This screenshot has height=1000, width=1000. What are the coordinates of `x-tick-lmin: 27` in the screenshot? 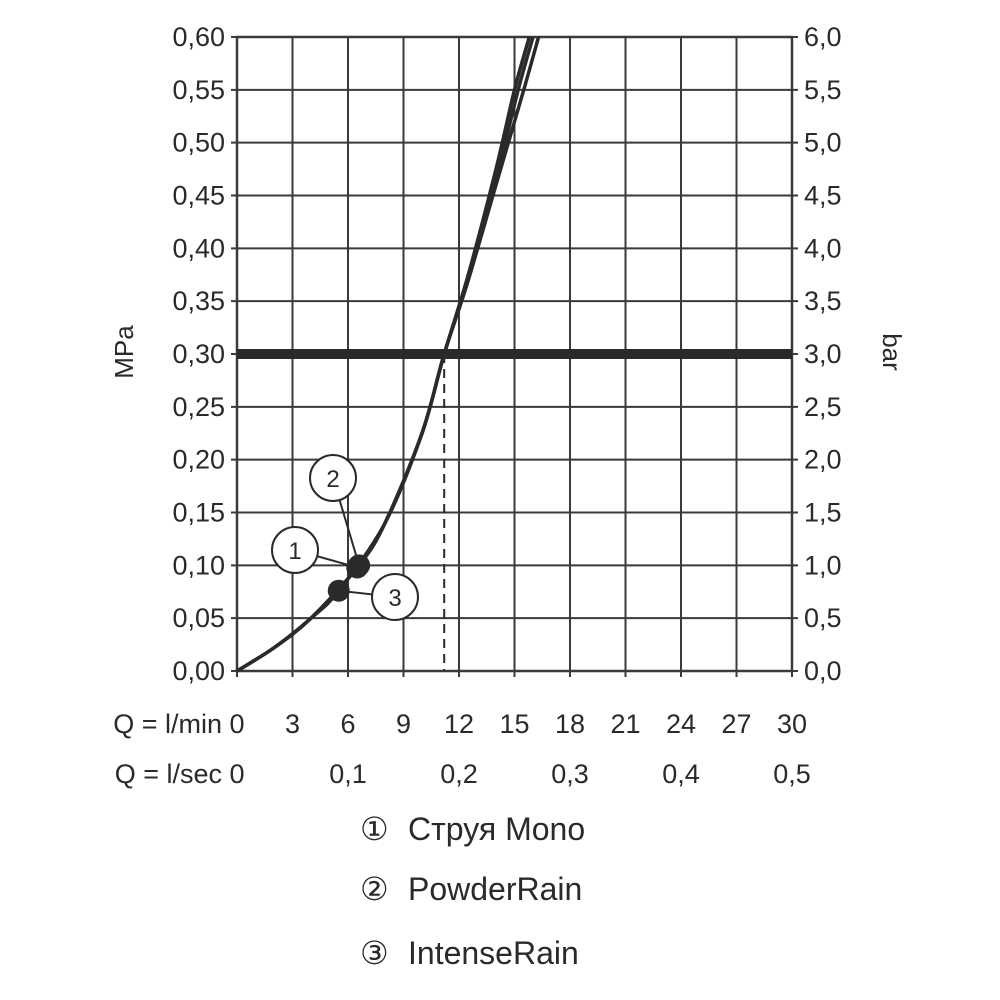 It's located at (736, 724).